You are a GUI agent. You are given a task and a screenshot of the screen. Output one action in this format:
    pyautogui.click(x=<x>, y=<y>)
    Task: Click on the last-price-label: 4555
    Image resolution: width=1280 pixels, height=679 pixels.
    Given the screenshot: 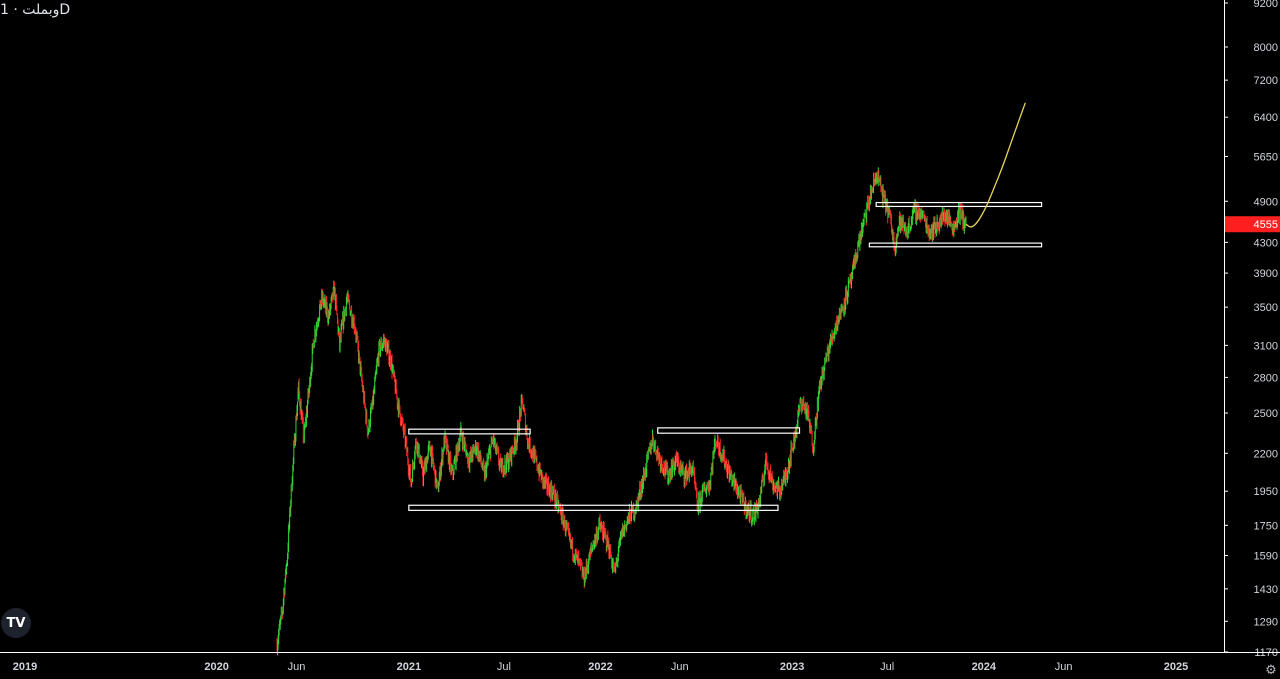 What is the action you would take?
    pyautogui.click(x=1266, y=225)
    